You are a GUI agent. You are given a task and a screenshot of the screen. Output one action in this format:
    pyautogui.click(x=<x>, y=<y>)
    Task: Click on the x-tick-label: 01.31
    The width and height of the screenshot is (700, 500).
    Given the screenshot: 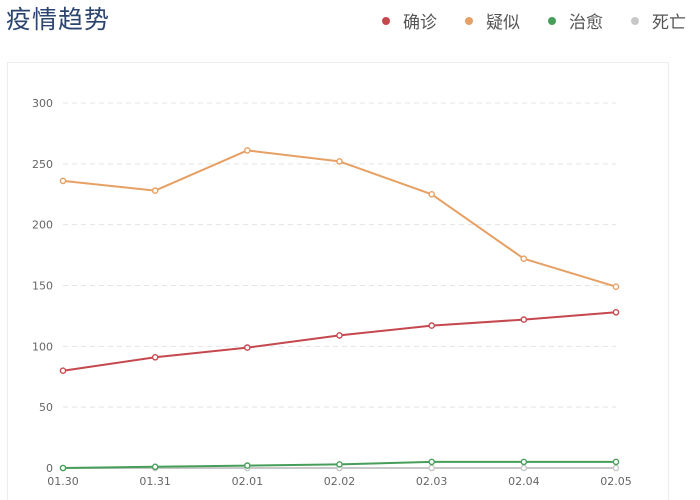 What is the action you would take?
    pyautogui.click(x=155, y=481)
    